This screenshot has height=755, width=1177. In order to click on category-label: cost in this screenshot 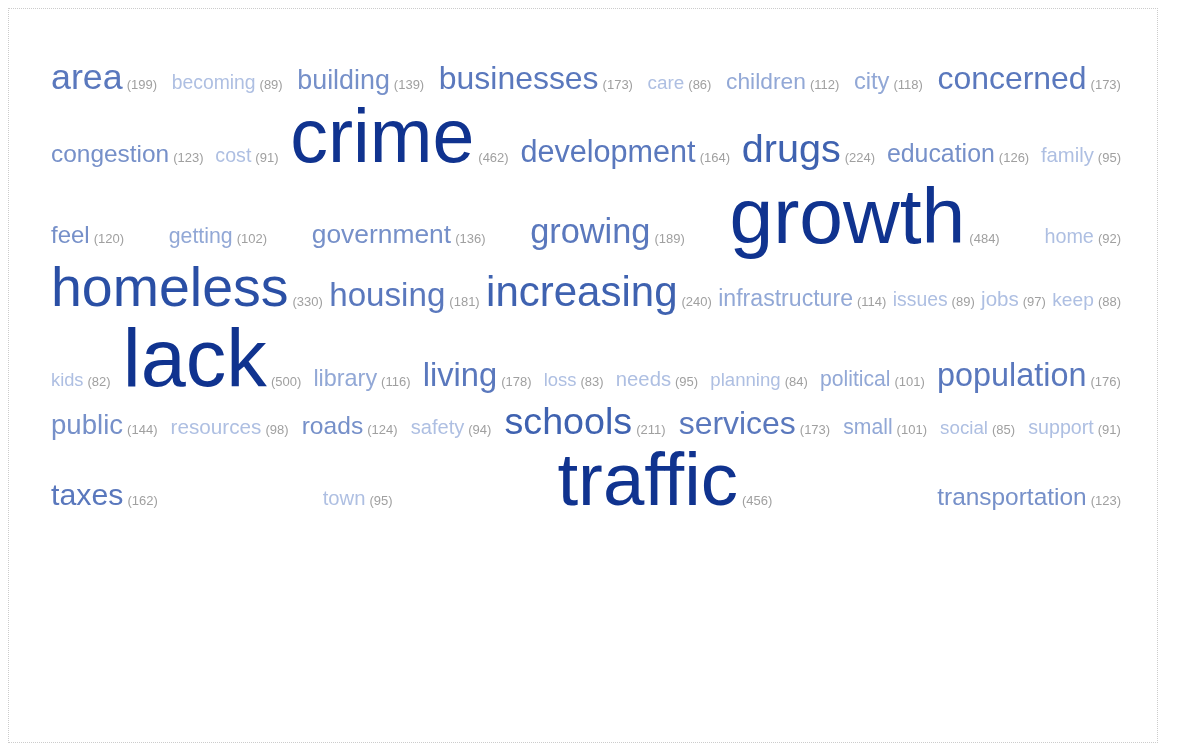, I will do `click(233, 154)`.